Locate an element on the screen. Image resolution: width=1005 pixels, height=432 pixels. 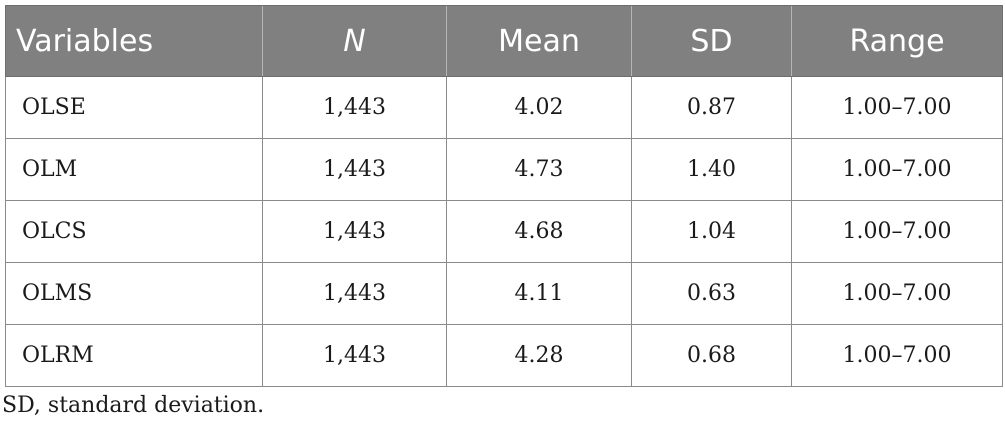
cell-variable: OLRM is located at coordinates (134, 355).